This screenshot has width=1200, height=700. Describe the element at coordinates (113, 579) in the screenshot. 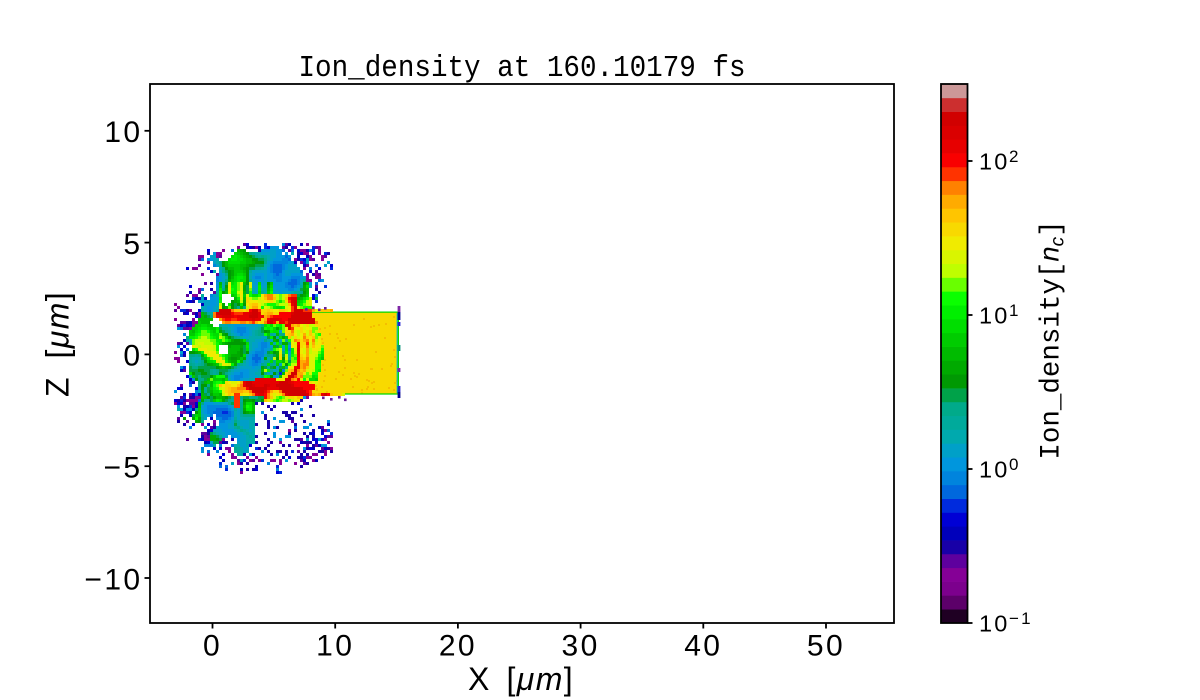

I see `svg-text: −10` at that location.